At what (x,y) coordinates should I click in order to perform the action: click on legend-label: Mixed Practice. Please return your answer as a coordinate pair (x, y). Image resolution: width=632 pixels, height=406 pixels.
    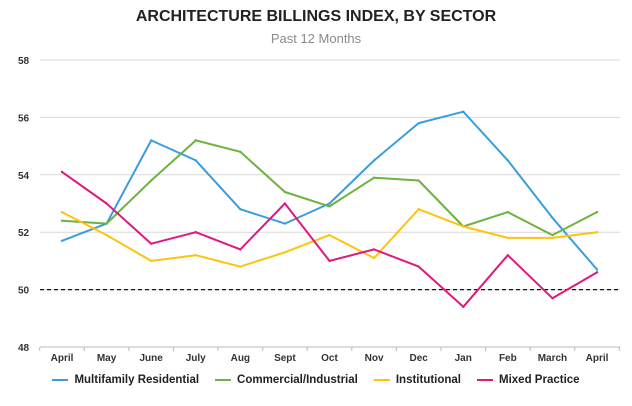
    Looking at the image, I should click on (539, 380).